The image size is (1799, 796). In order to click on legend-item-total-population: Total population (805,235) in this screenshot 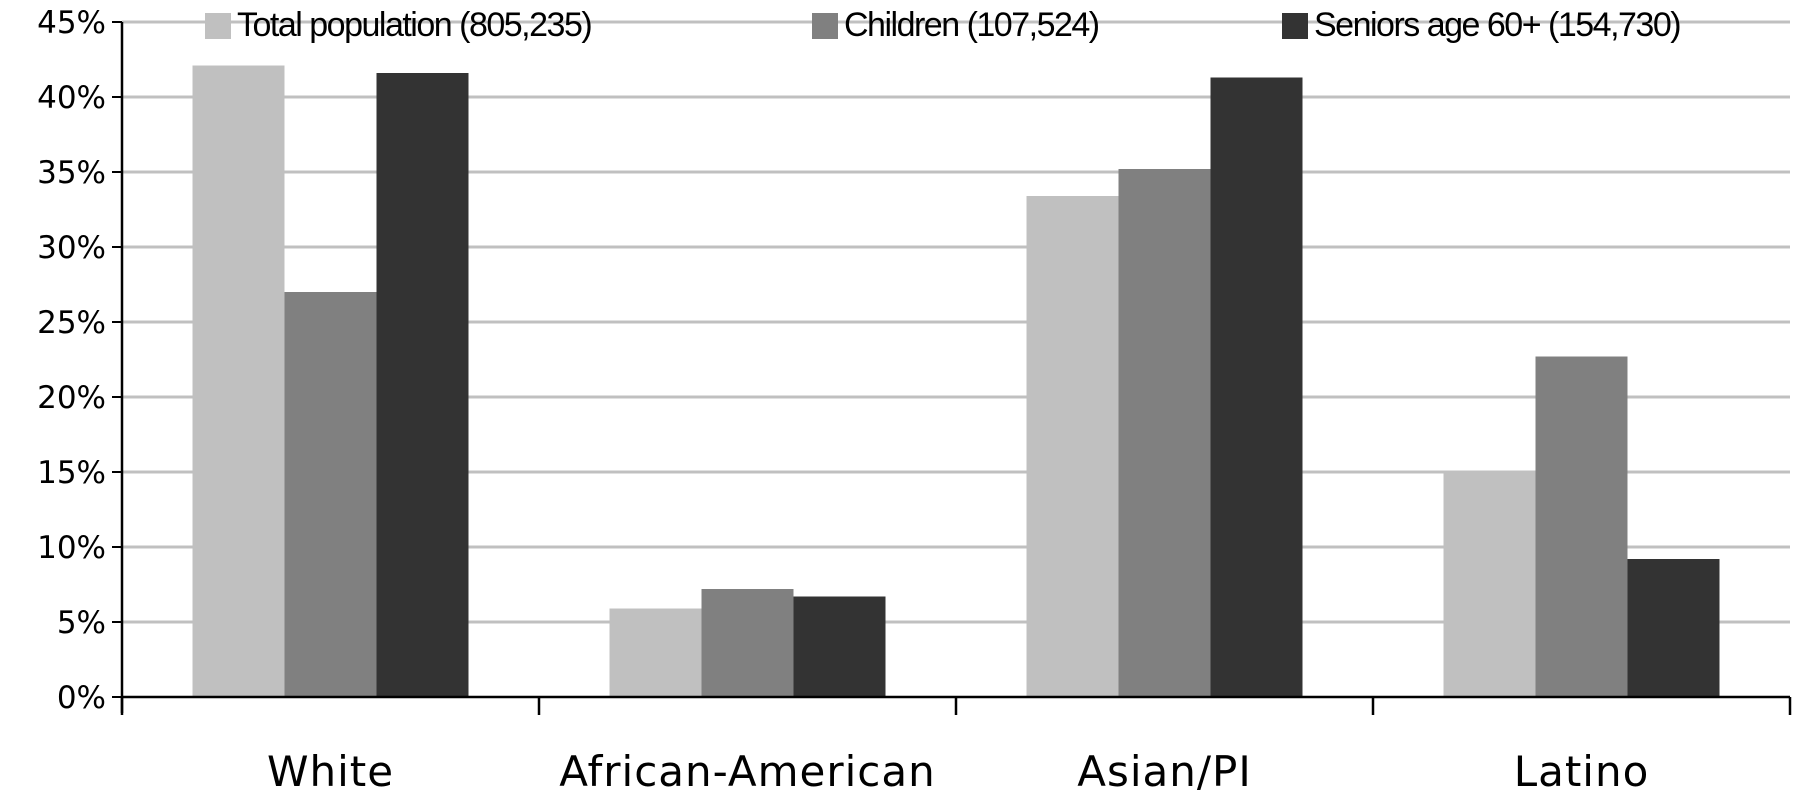, I will do `click(399, 25)`.